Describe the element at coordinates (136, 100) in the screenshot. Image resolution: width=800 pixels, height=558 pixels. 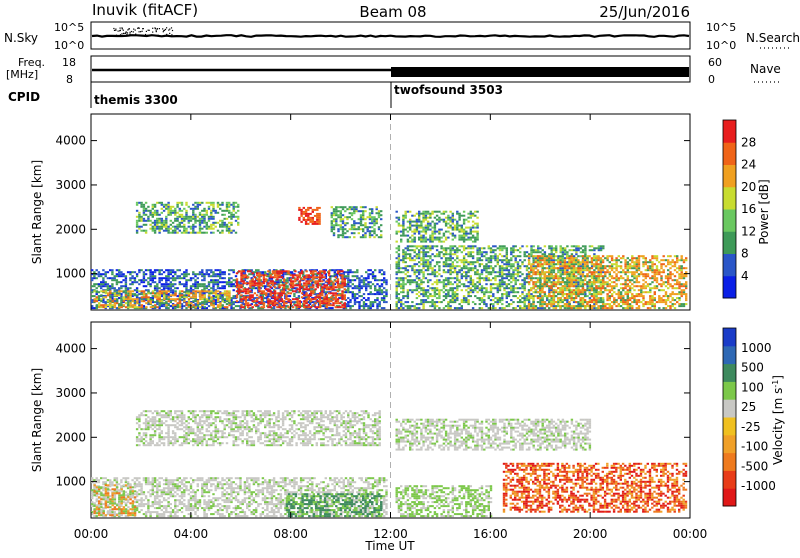
I see `cpid-segment-1: themis 3300` at that location.